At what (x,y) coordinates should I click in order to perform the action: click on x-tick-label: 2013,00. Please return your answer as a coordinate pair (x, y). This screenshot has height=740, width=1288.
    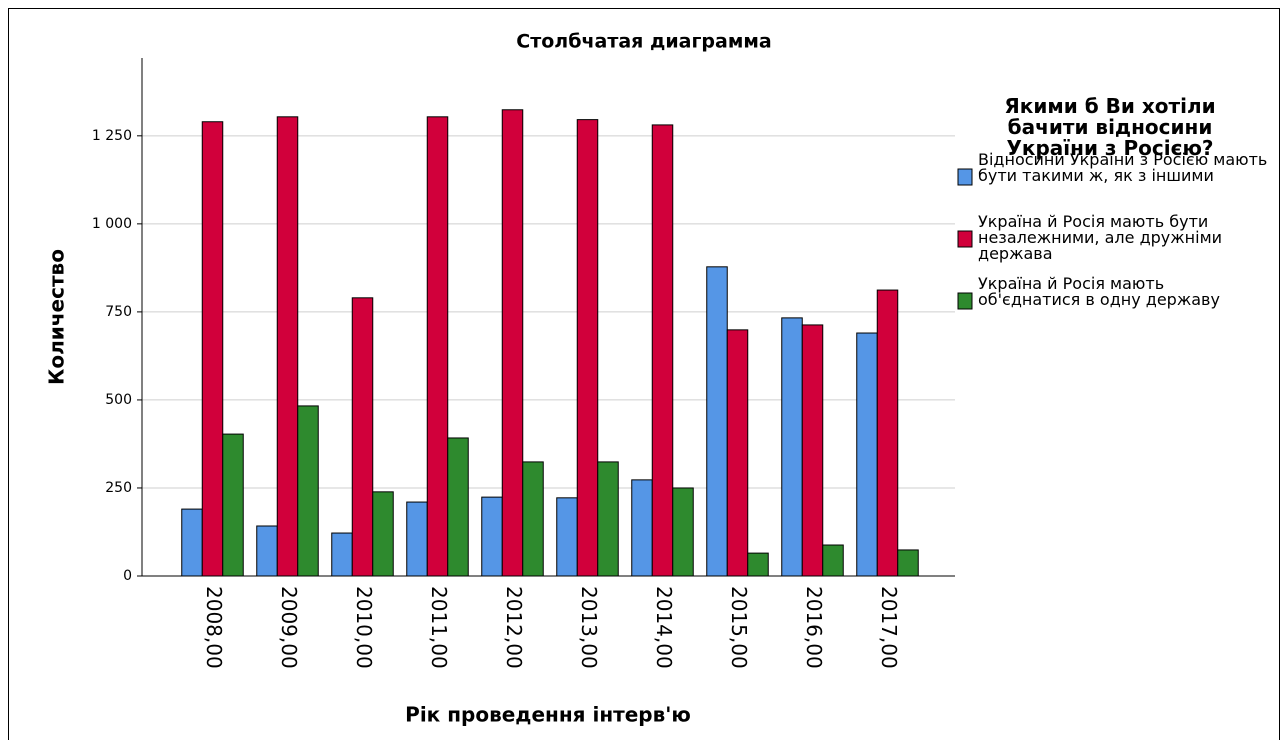
    Looking at the image, I should click on (589, 627).